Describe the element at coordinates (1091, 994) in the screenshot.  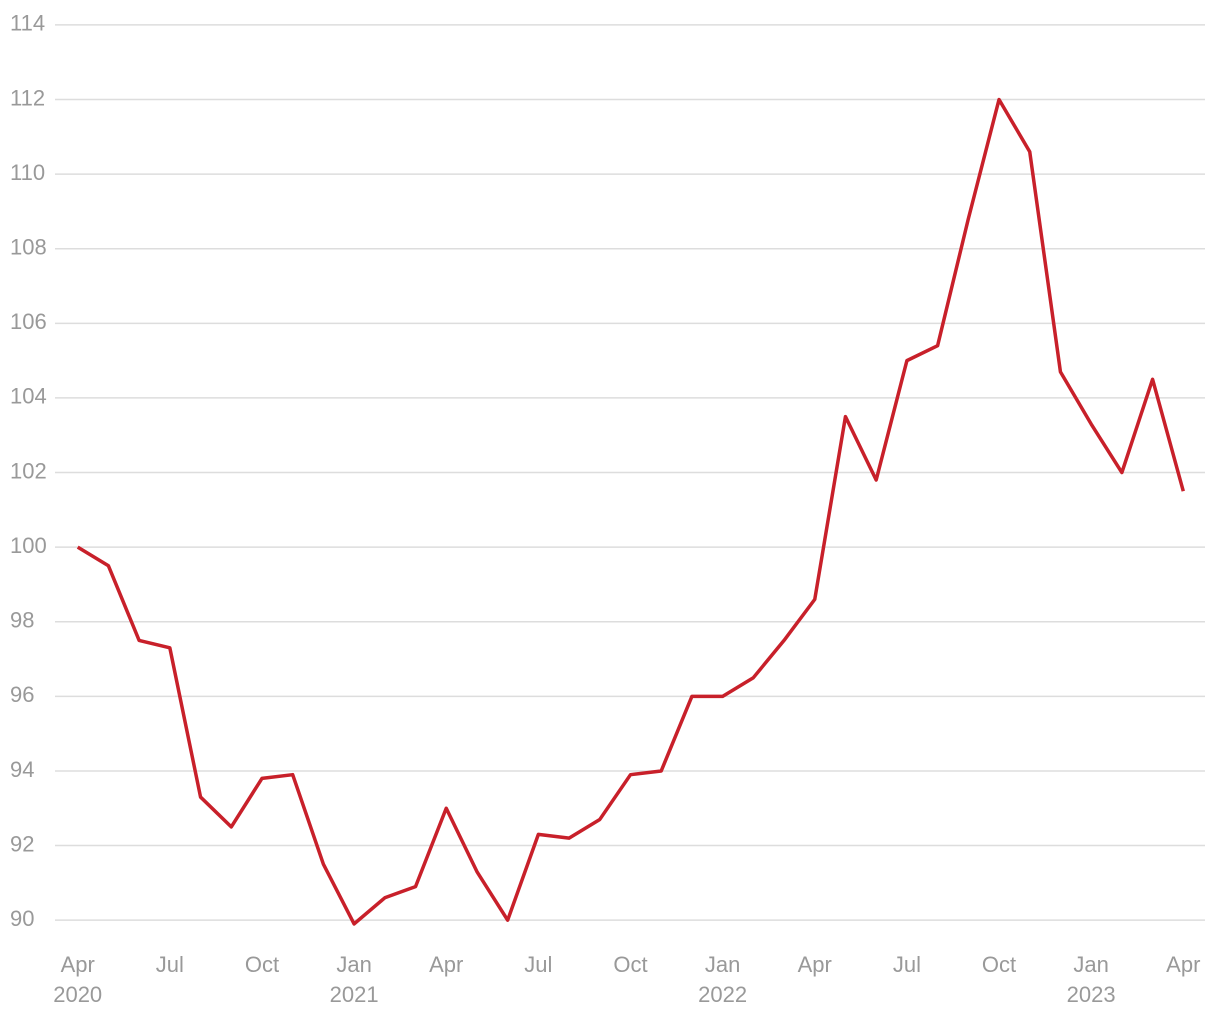
I see `x-tick-year: 2023` at that location.